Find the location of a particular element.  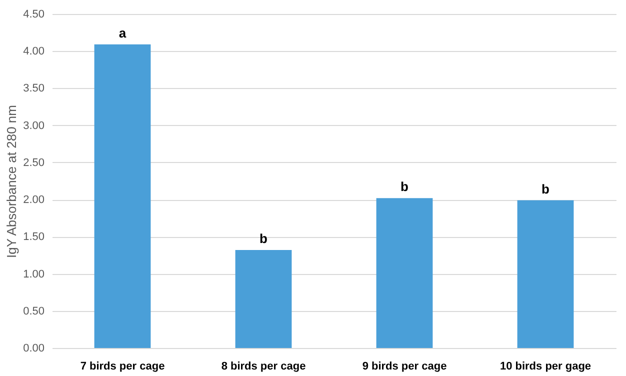

y-axis-title: IgY Absorbance at 280 nm is located at coordinates (12, 181).